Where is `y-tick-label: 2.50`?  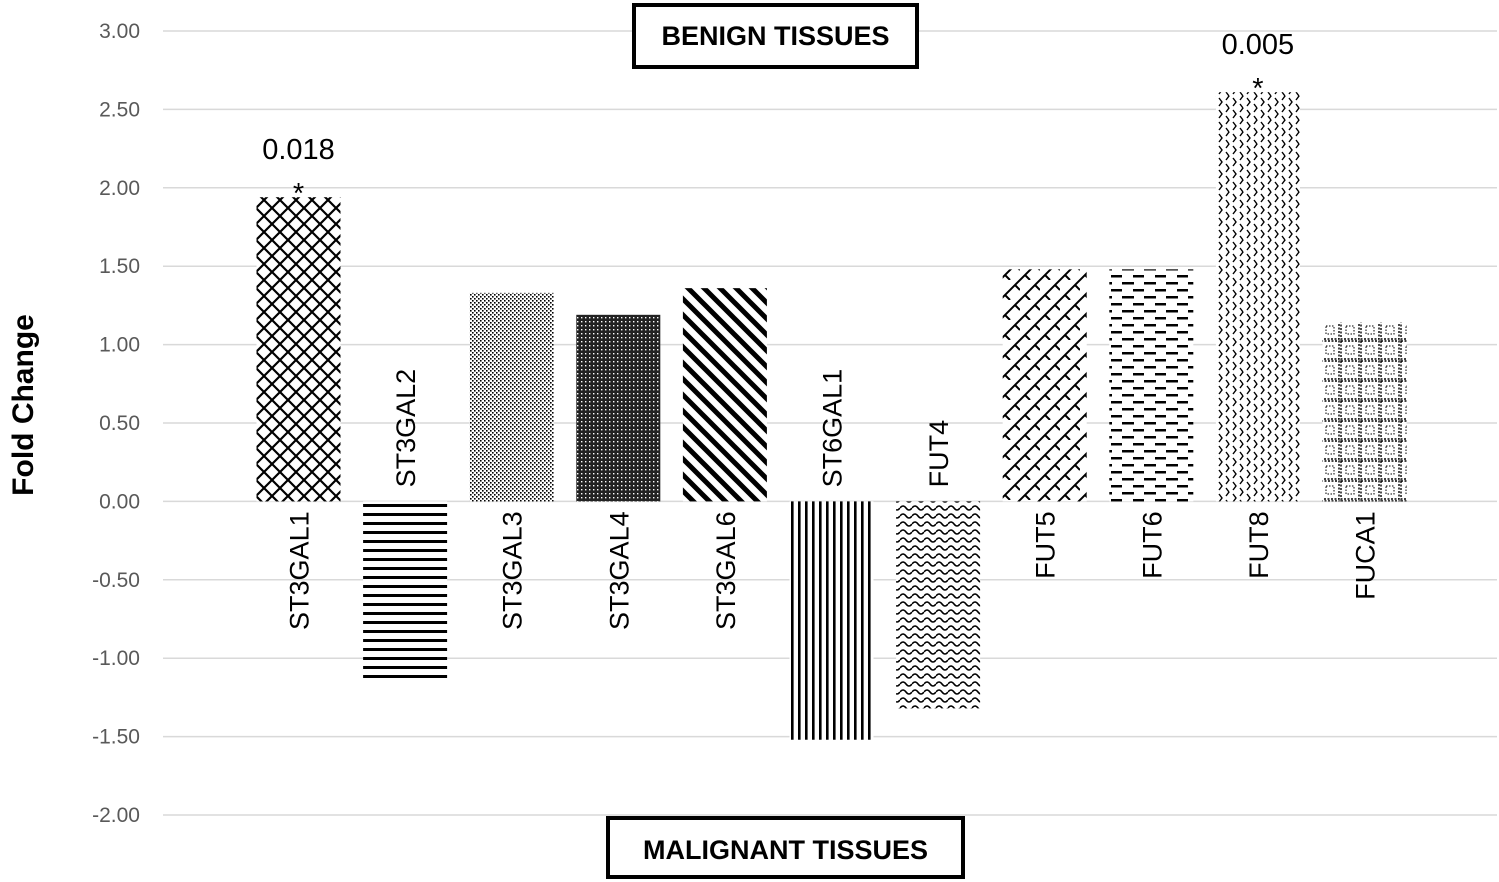
y-tick-label: 2.50 is located at coordinates (119, 109).